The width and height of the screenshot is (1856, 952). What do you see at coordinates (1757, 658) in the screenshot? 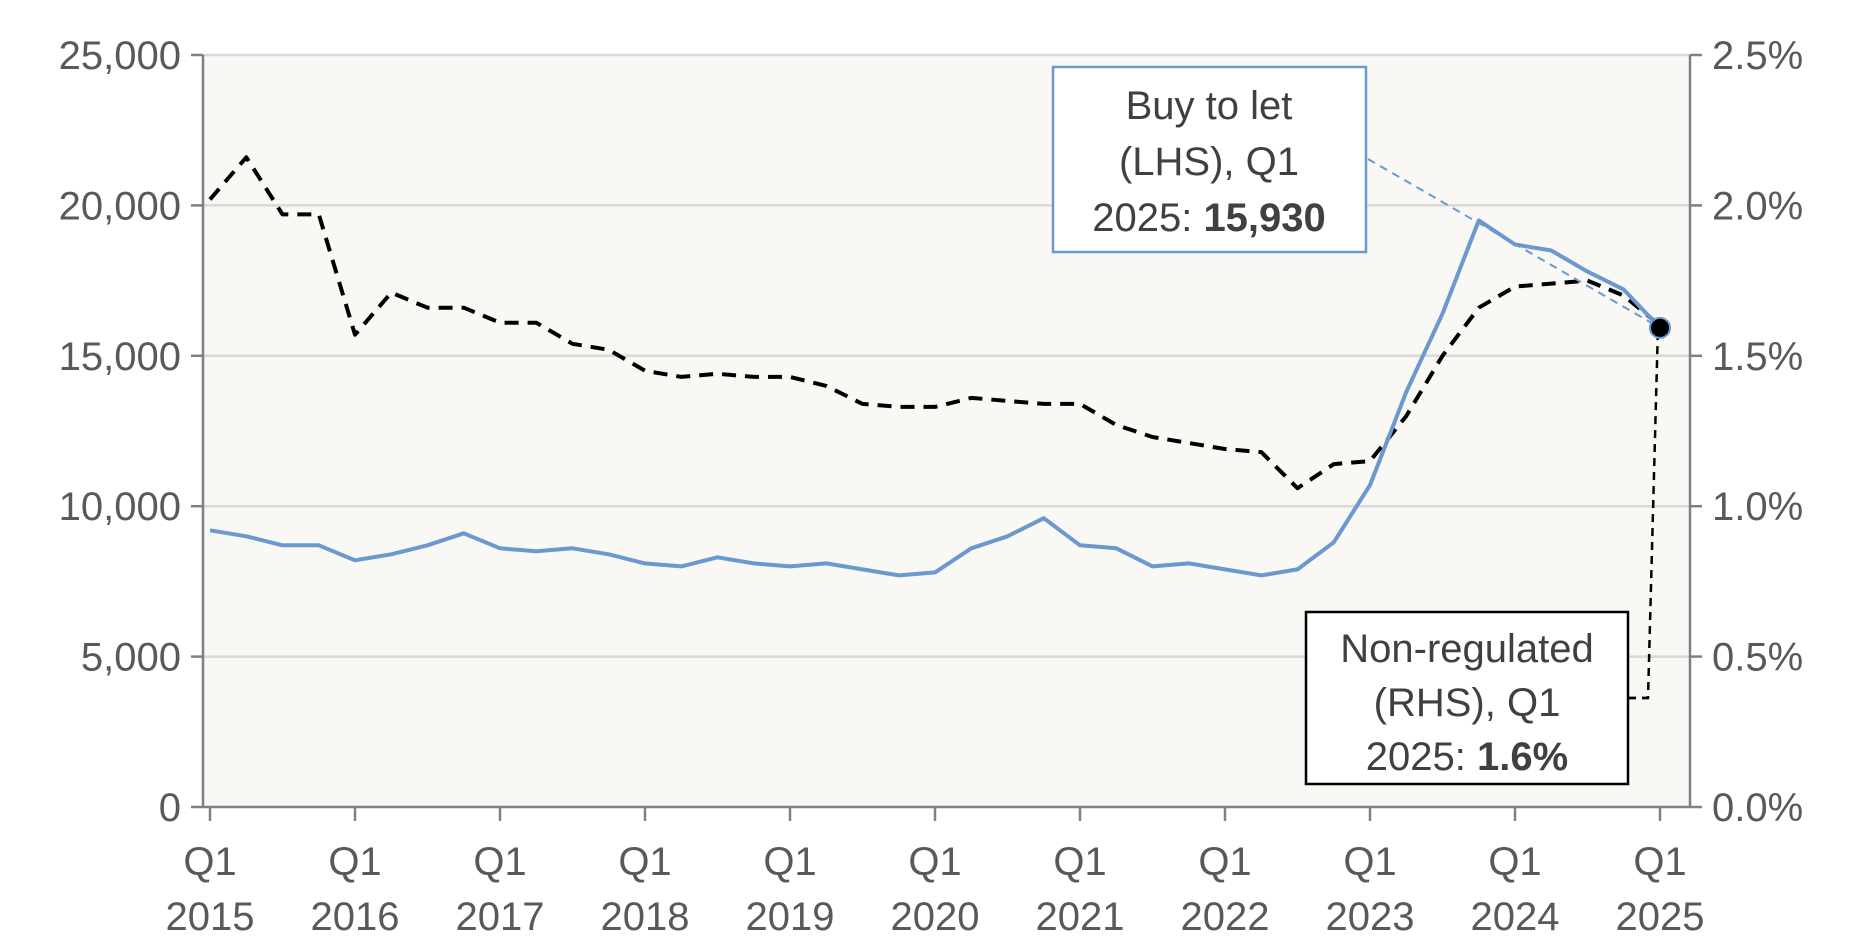
I see `right-axis-tick-label: 0.5%` at bounding box center [1757, 658].